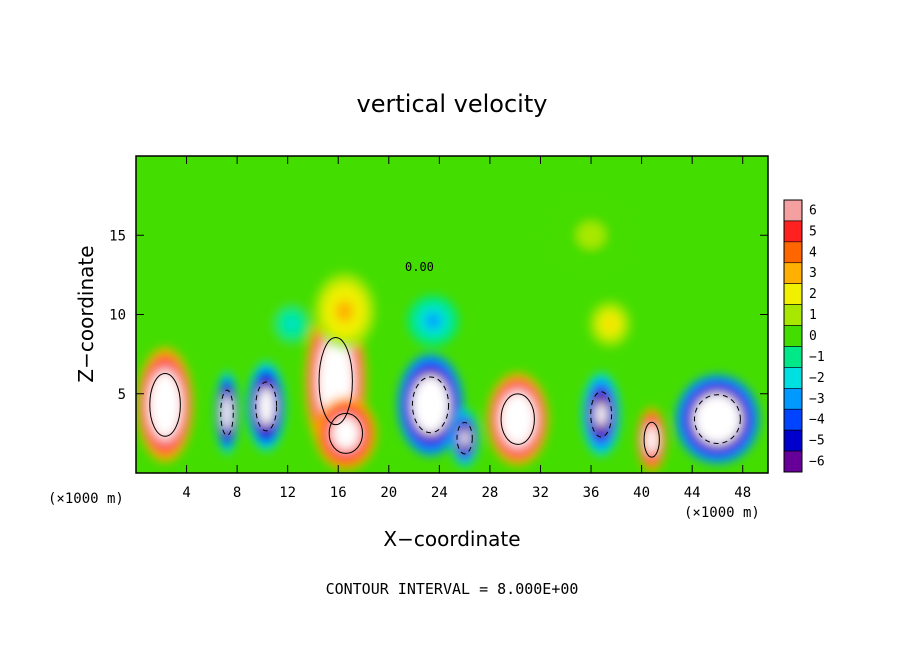  Describe the element at coordinates (641, 493) in the screenshot. I see `x-tick-label: 40` at that location.